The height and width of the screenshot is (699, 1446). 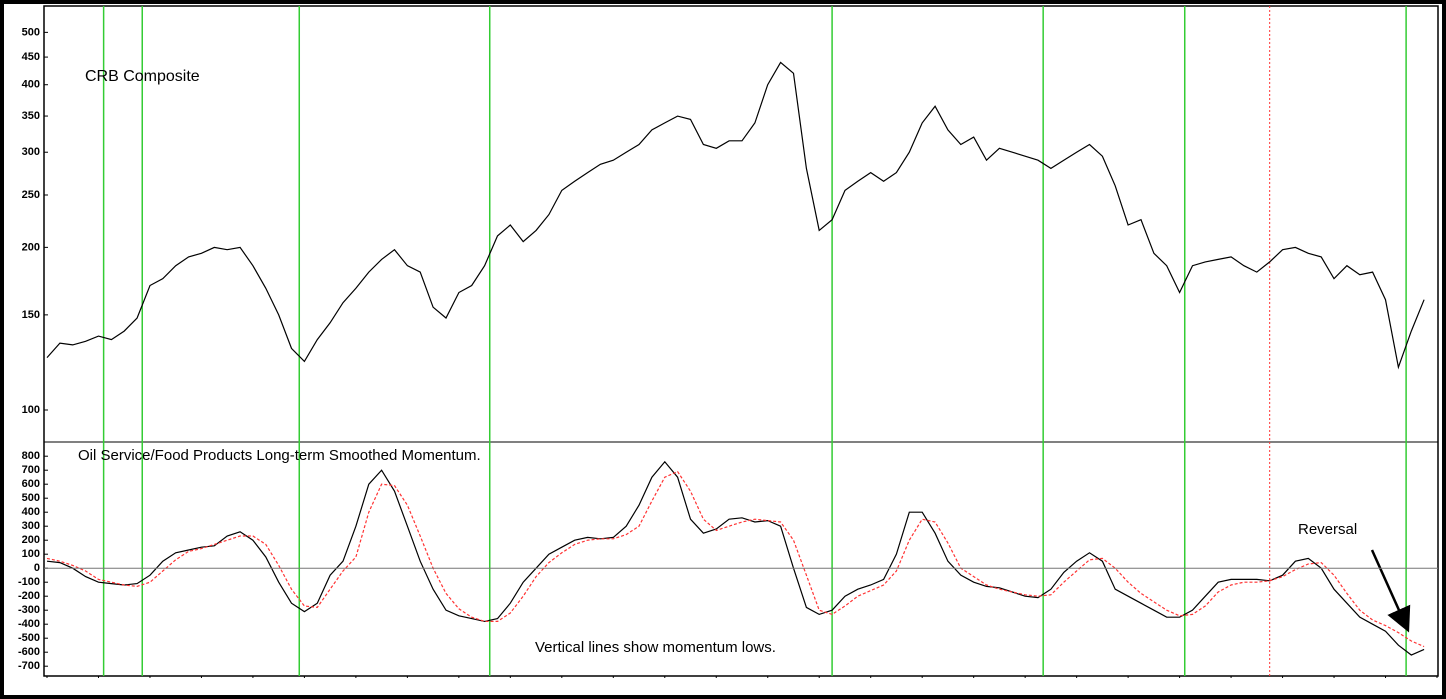 I want to click on y-tick-label: 350, so click(x=31, y=116).